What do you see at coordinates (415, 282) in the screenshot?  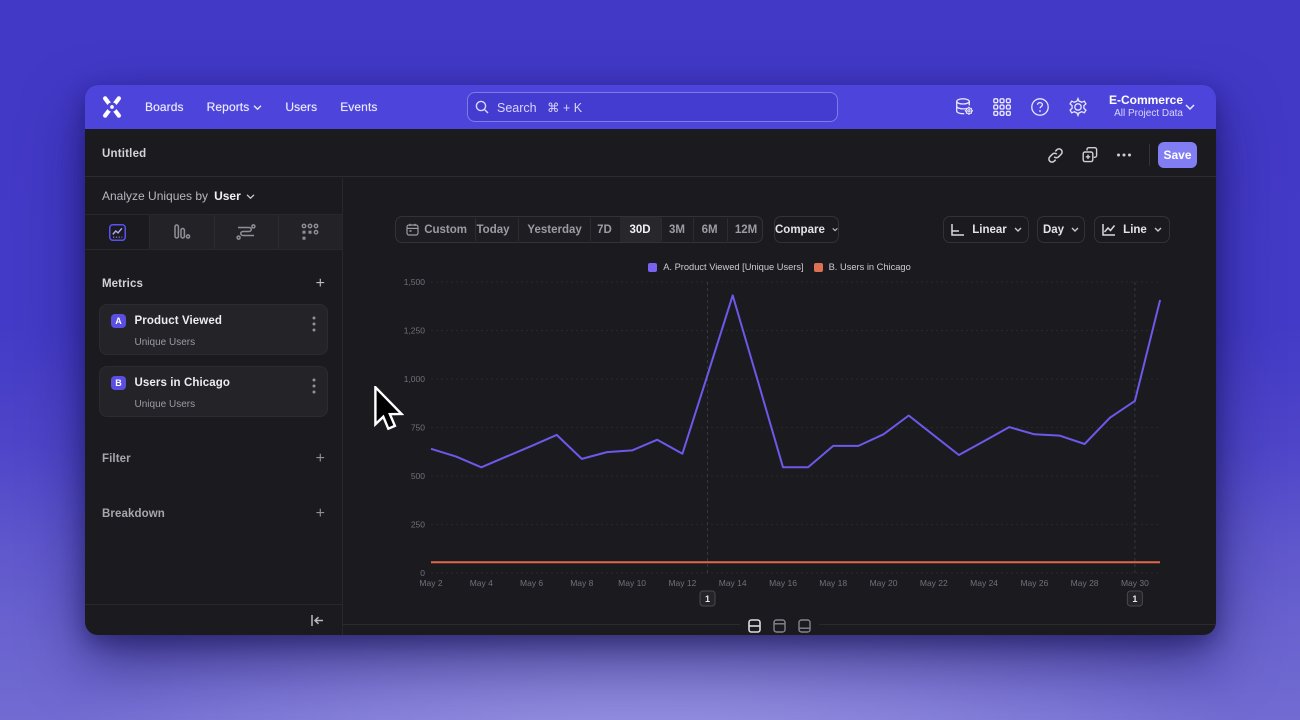 I see `svg-text: 1,500` at bounding box center [415, 282].